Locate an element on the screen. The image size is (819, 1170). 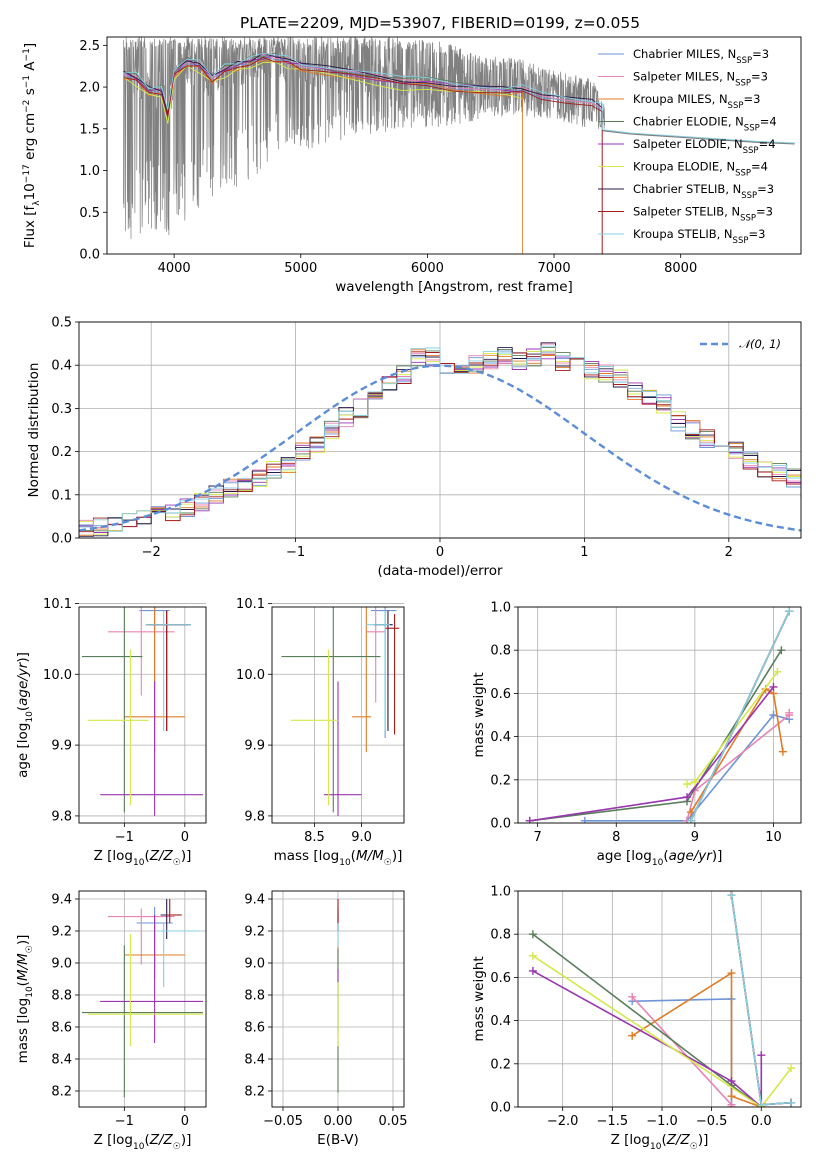
legend-label-salpeter_miles: Salpeter MILES, NSSP=3 is located at coordinates (700, 79).